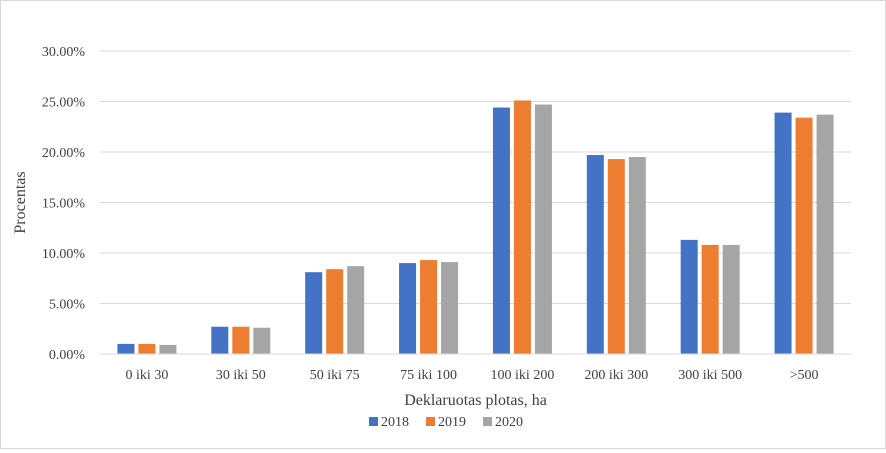 Image resolution: width=886 pixels, height=453 pixels. What do you see at coordinates (509, 422) in the screenshot?
I see `legend-label: 2020` at bounding box center [509, 422].